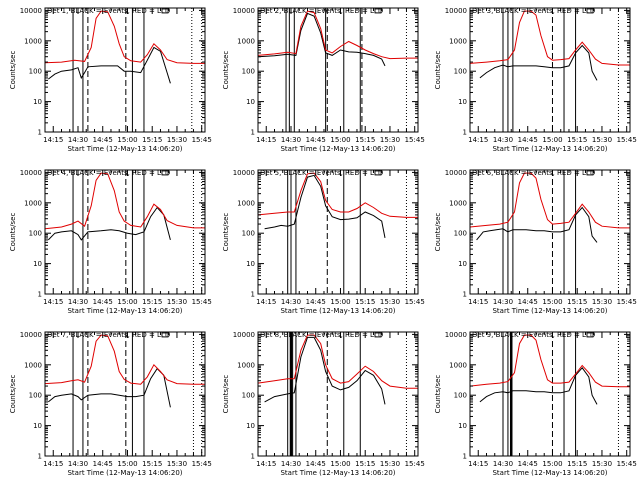 This screenshot has height=480, width=640. Describe the element at coordinates (533, 335) in the screenshot. I see `panel-title: Det 9, BLACK = Events, RED = LLD` at that location.